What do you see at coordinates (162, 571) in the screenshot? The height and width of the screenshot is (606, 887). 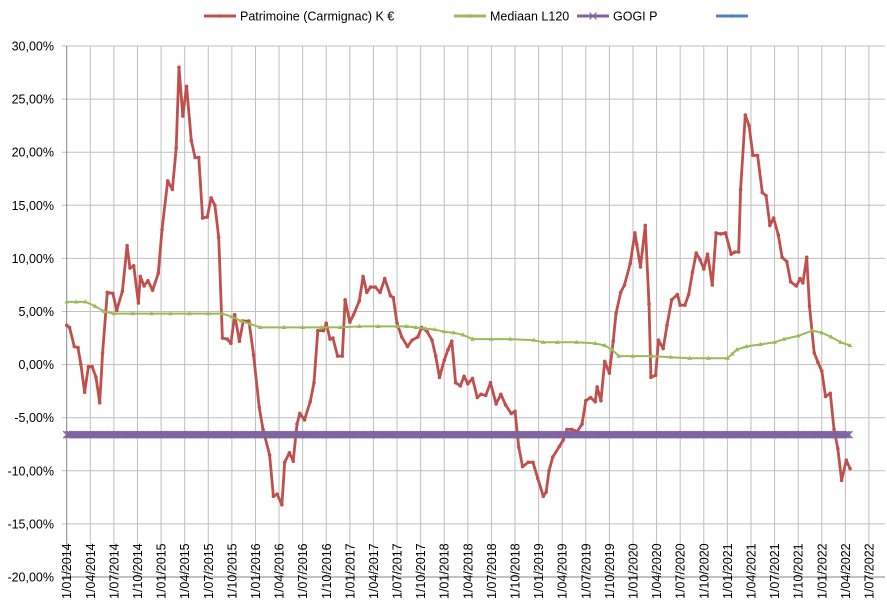 I see `x-tick-label: 1/01/2015` at bounding box center [162, 571].